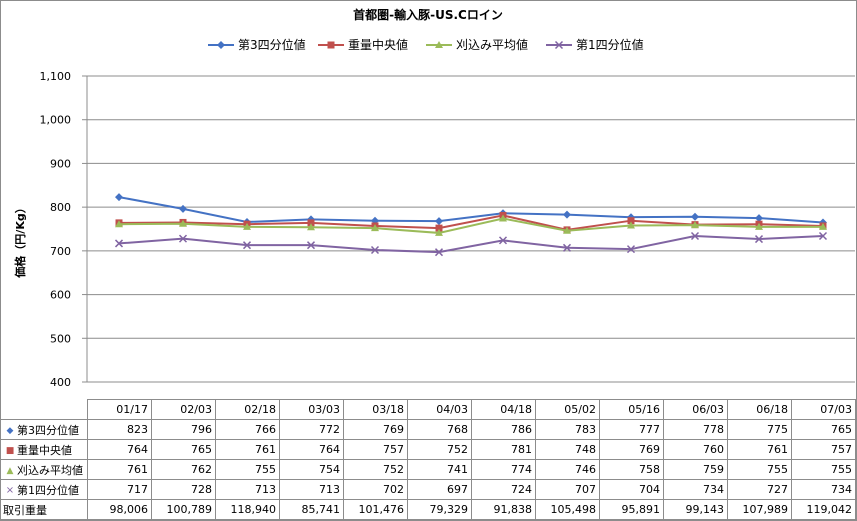  Describe the element at coordinates (503, 449) in the screenshot. I see `table-cell: 781` at that location.